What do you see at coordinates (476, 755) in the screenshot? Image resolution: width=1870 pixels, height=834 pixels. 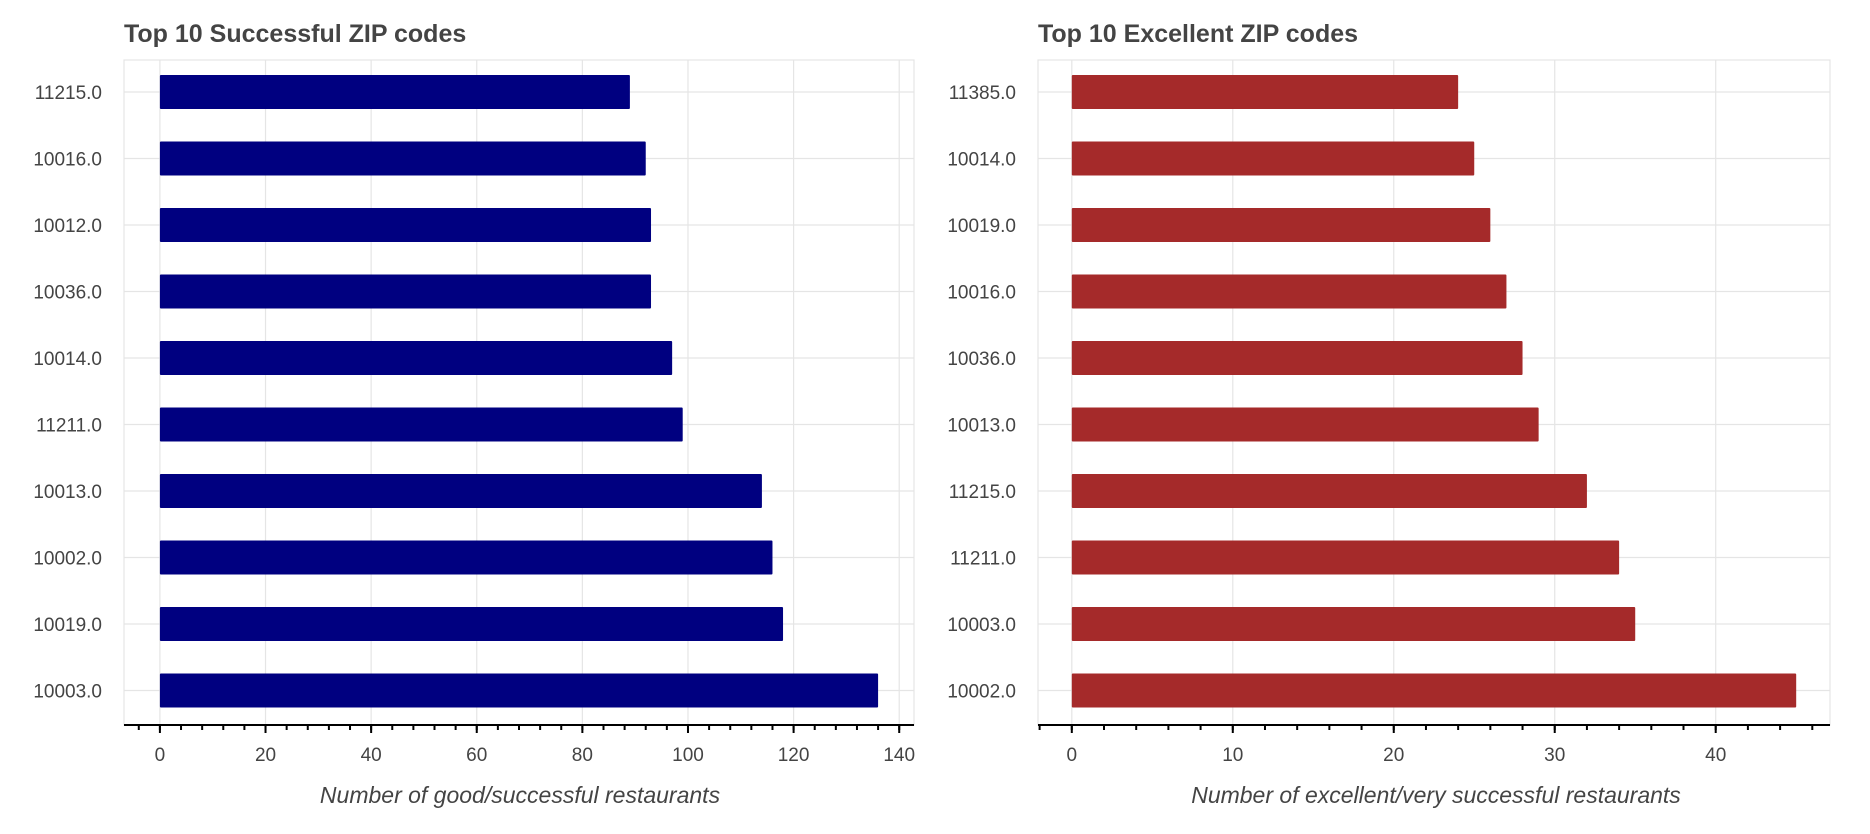 I see `x-tick-label: 60` at bounding box center [476, 755].